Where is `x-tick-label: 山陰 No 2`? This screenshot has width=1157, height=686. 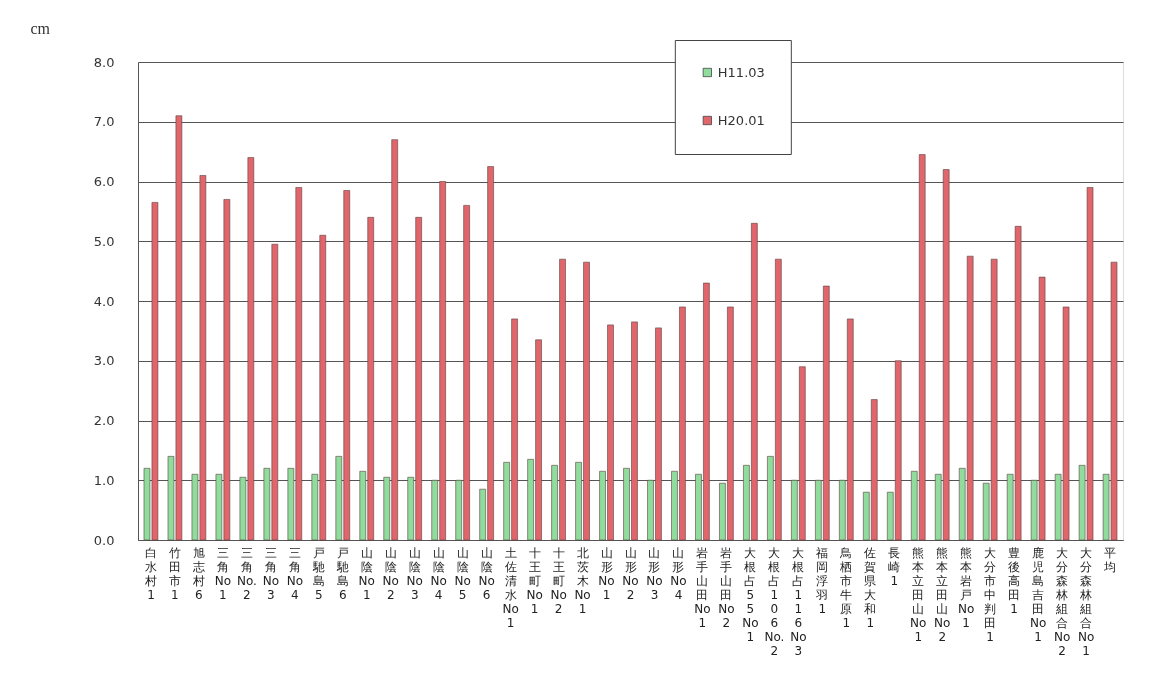 x-tick-label: 山陰 No 2 is located at coordinates (390, 573).